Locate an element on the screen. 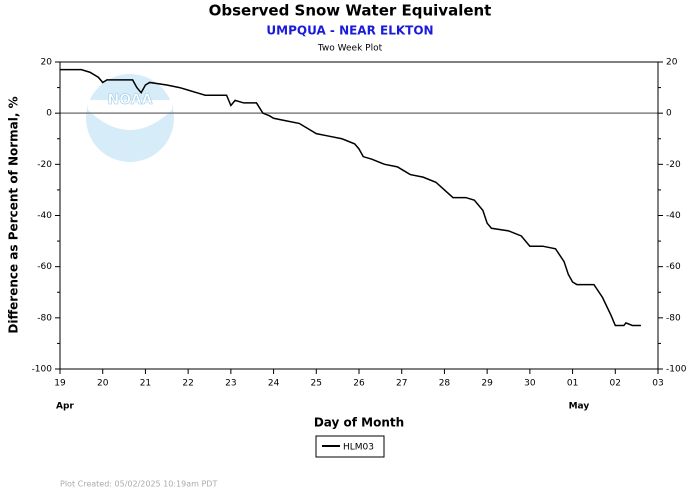 The height and width of the screenshot is (504, 700). x-tick-label: 26 is located at coordinates (359, 384).